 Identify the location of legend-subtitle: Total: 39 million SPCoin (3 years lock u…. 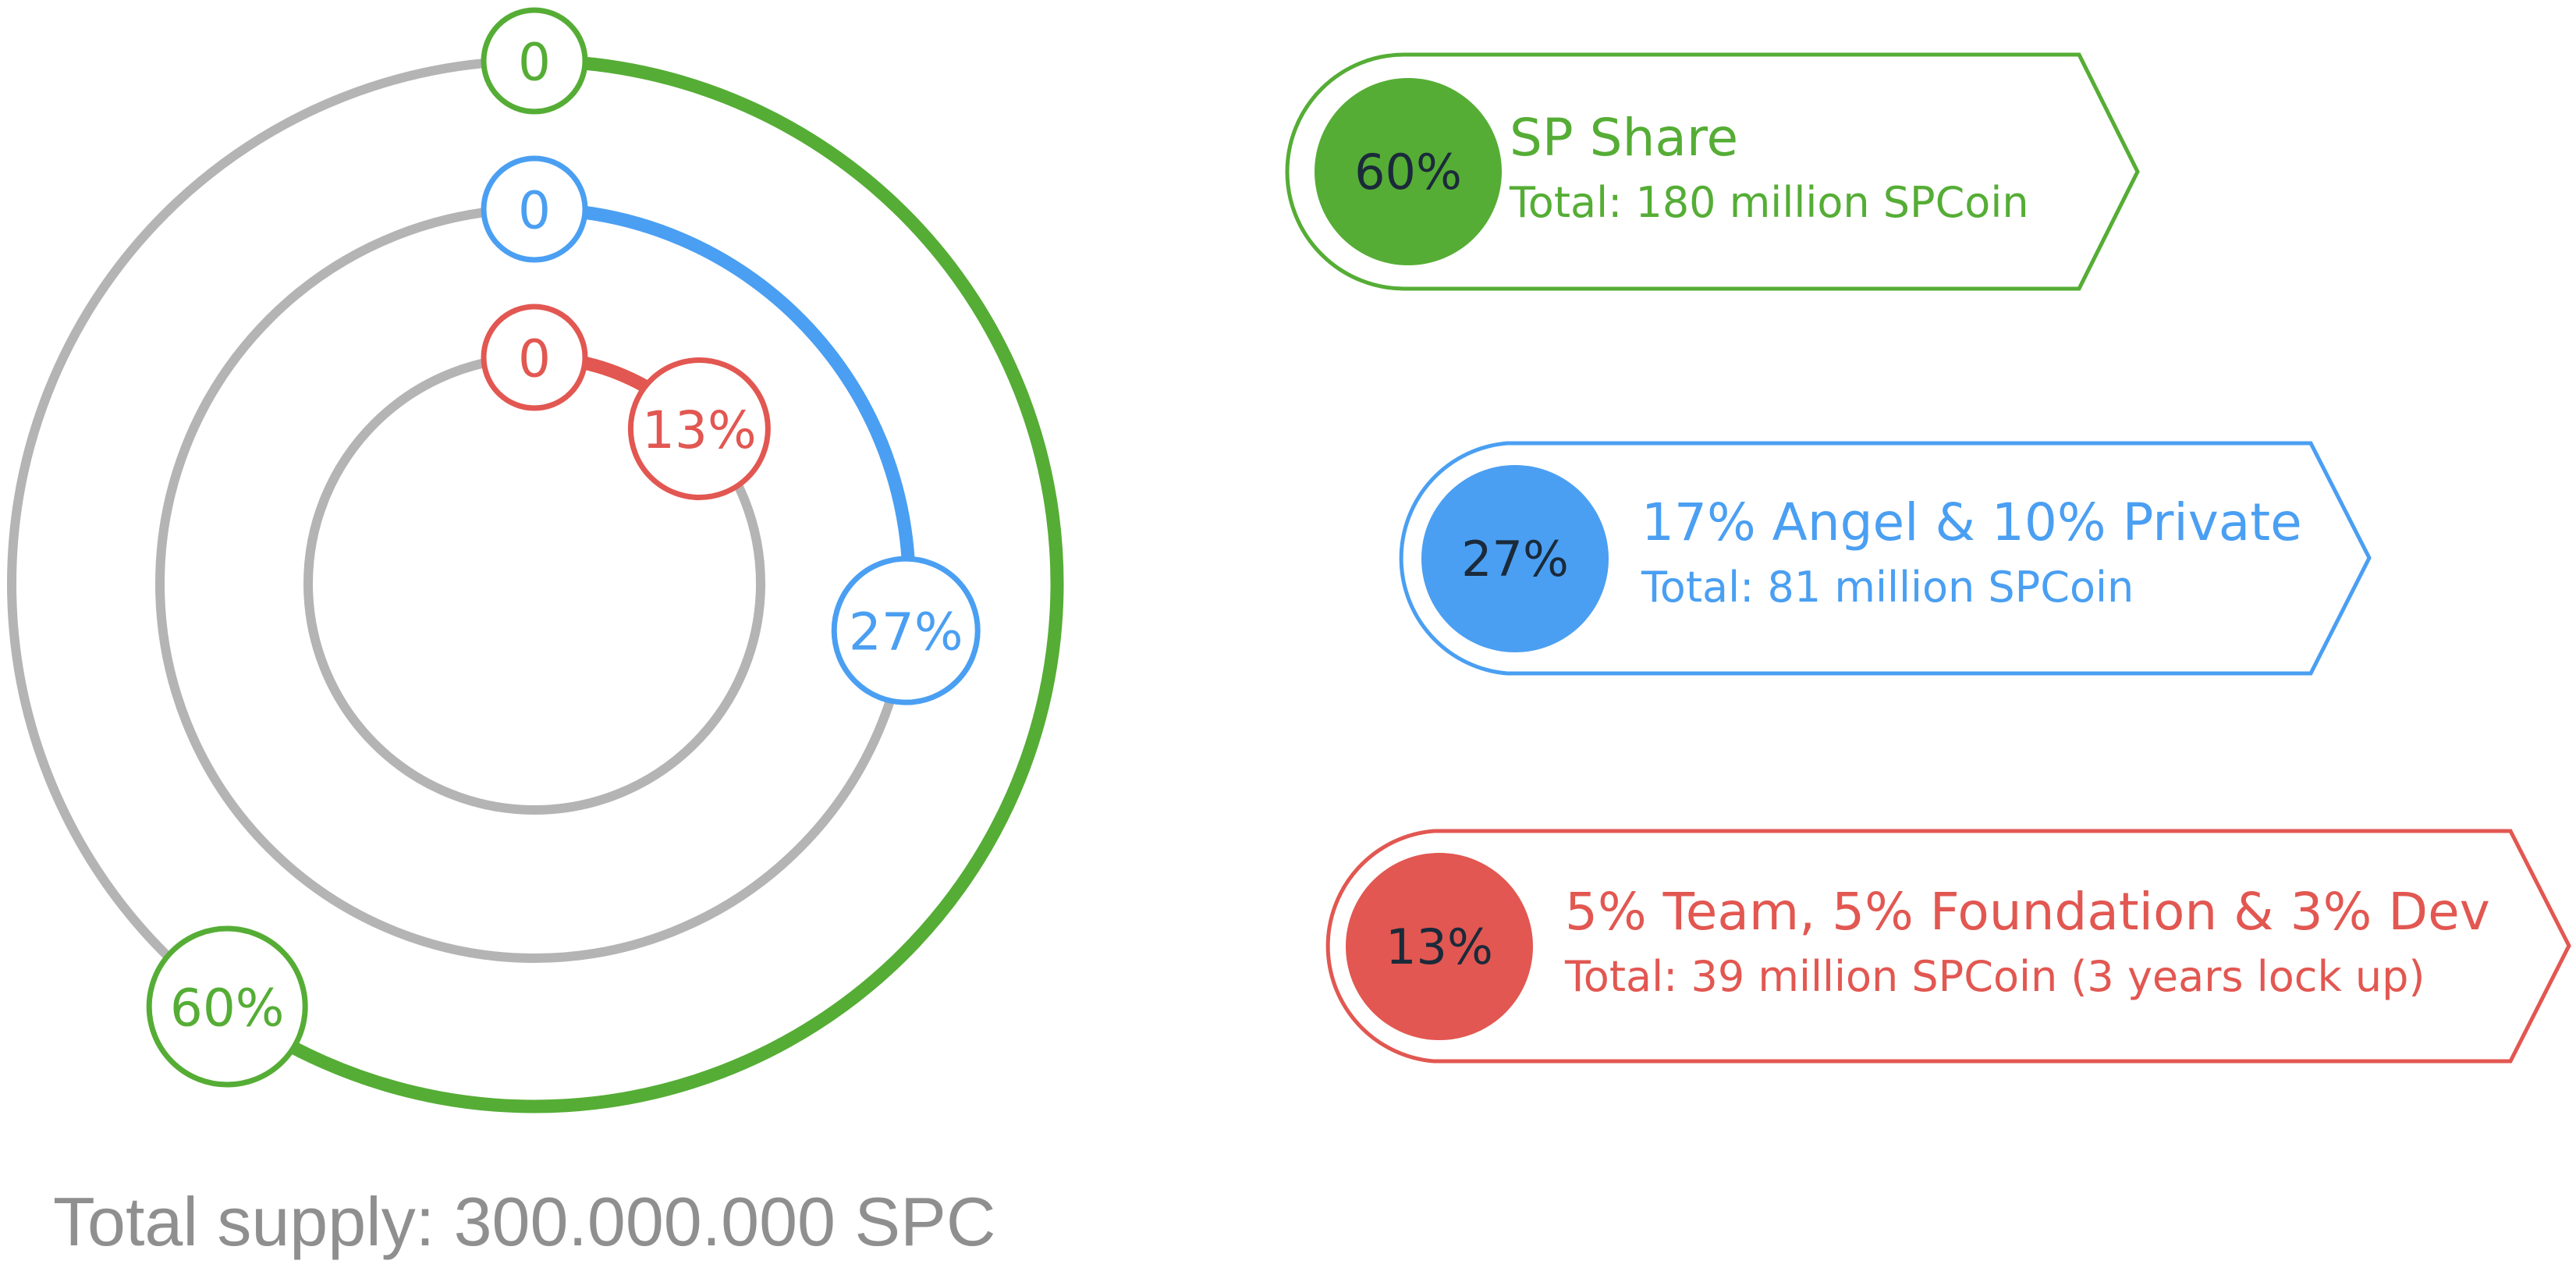
(1995, 976).